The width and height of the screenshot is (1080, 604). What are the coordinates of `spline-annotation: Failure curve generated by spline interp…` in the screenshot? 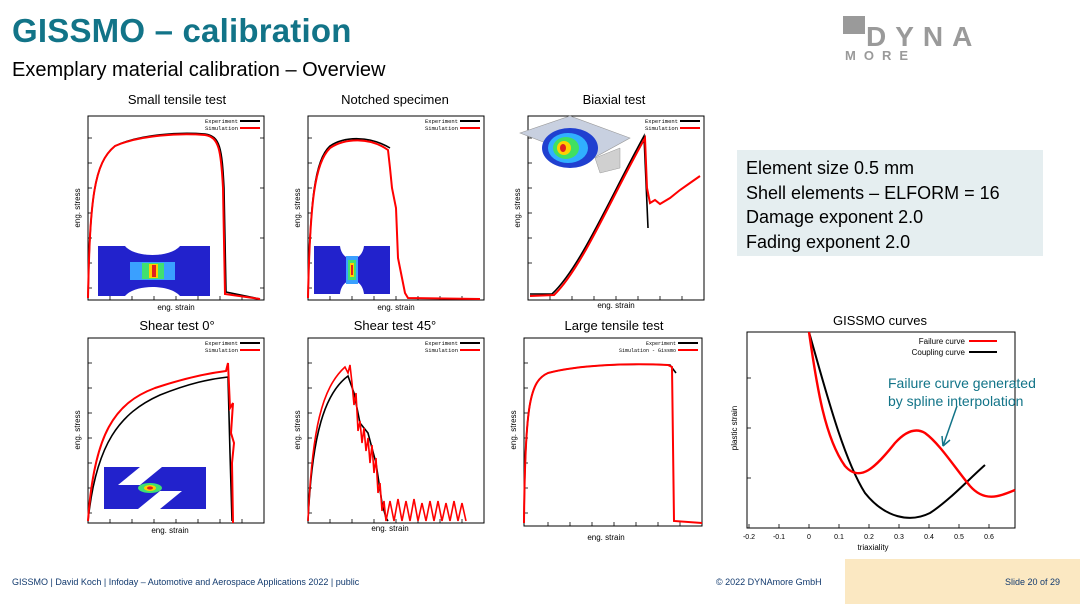 It's located at (962, 392).